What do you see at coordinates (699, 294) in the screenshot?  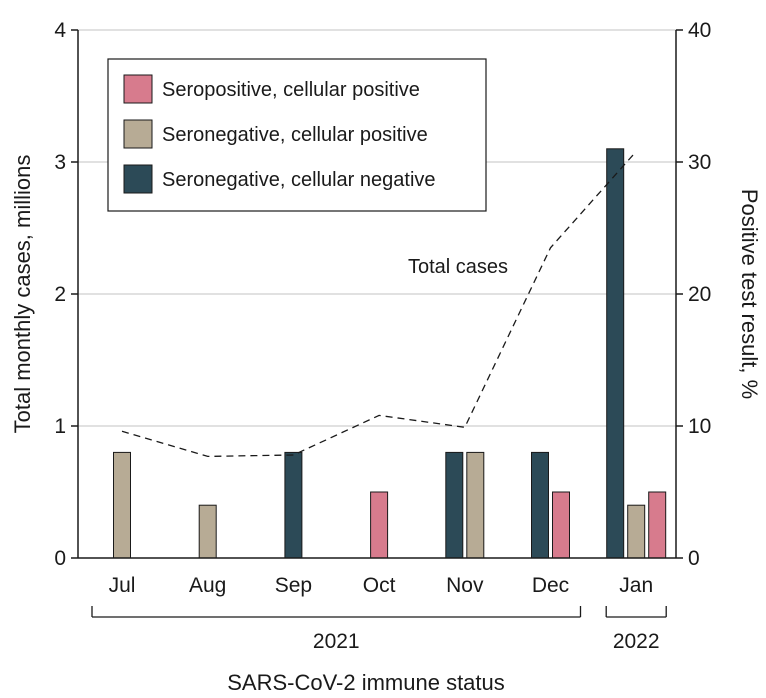 I see `y2-tick-label: 20` at bounding box center [699, 294].